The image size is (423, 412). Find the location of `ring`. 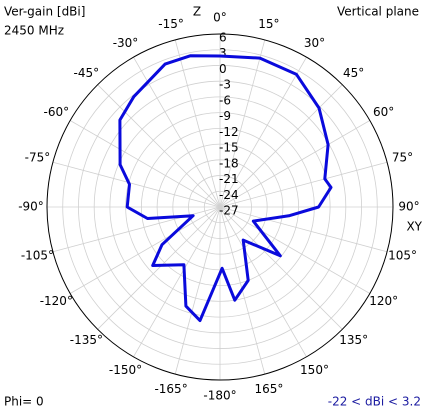

ring is located at coordinates (220, 207).